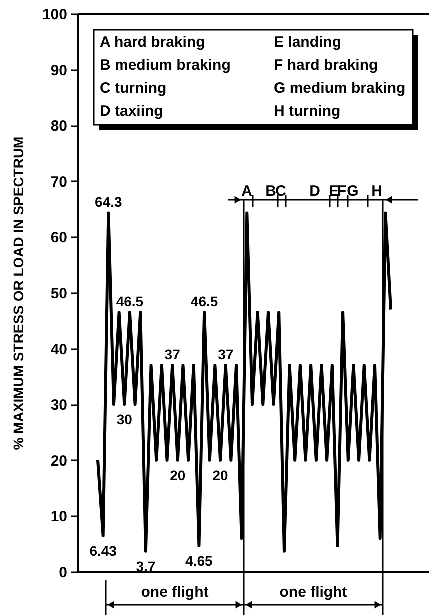 Image resolution: width=429 pixels, height=615 pixels. What do you see at coordinates (271, 191) in the screenshot?
I see `annotation: B` at bounding box center [271, 191].